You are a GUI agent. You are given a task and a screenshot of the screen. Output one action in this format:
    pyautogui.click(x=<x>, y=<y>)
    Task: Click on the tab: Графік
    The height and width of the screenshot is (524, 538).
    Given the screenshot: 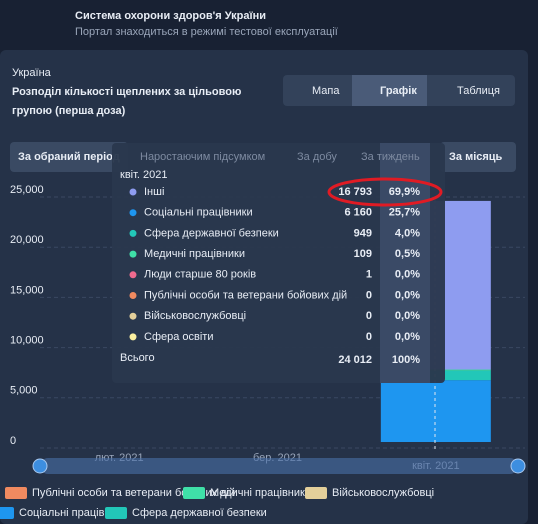 What is the action you would take?
    pyautogui.click(x=398, y=91)
    